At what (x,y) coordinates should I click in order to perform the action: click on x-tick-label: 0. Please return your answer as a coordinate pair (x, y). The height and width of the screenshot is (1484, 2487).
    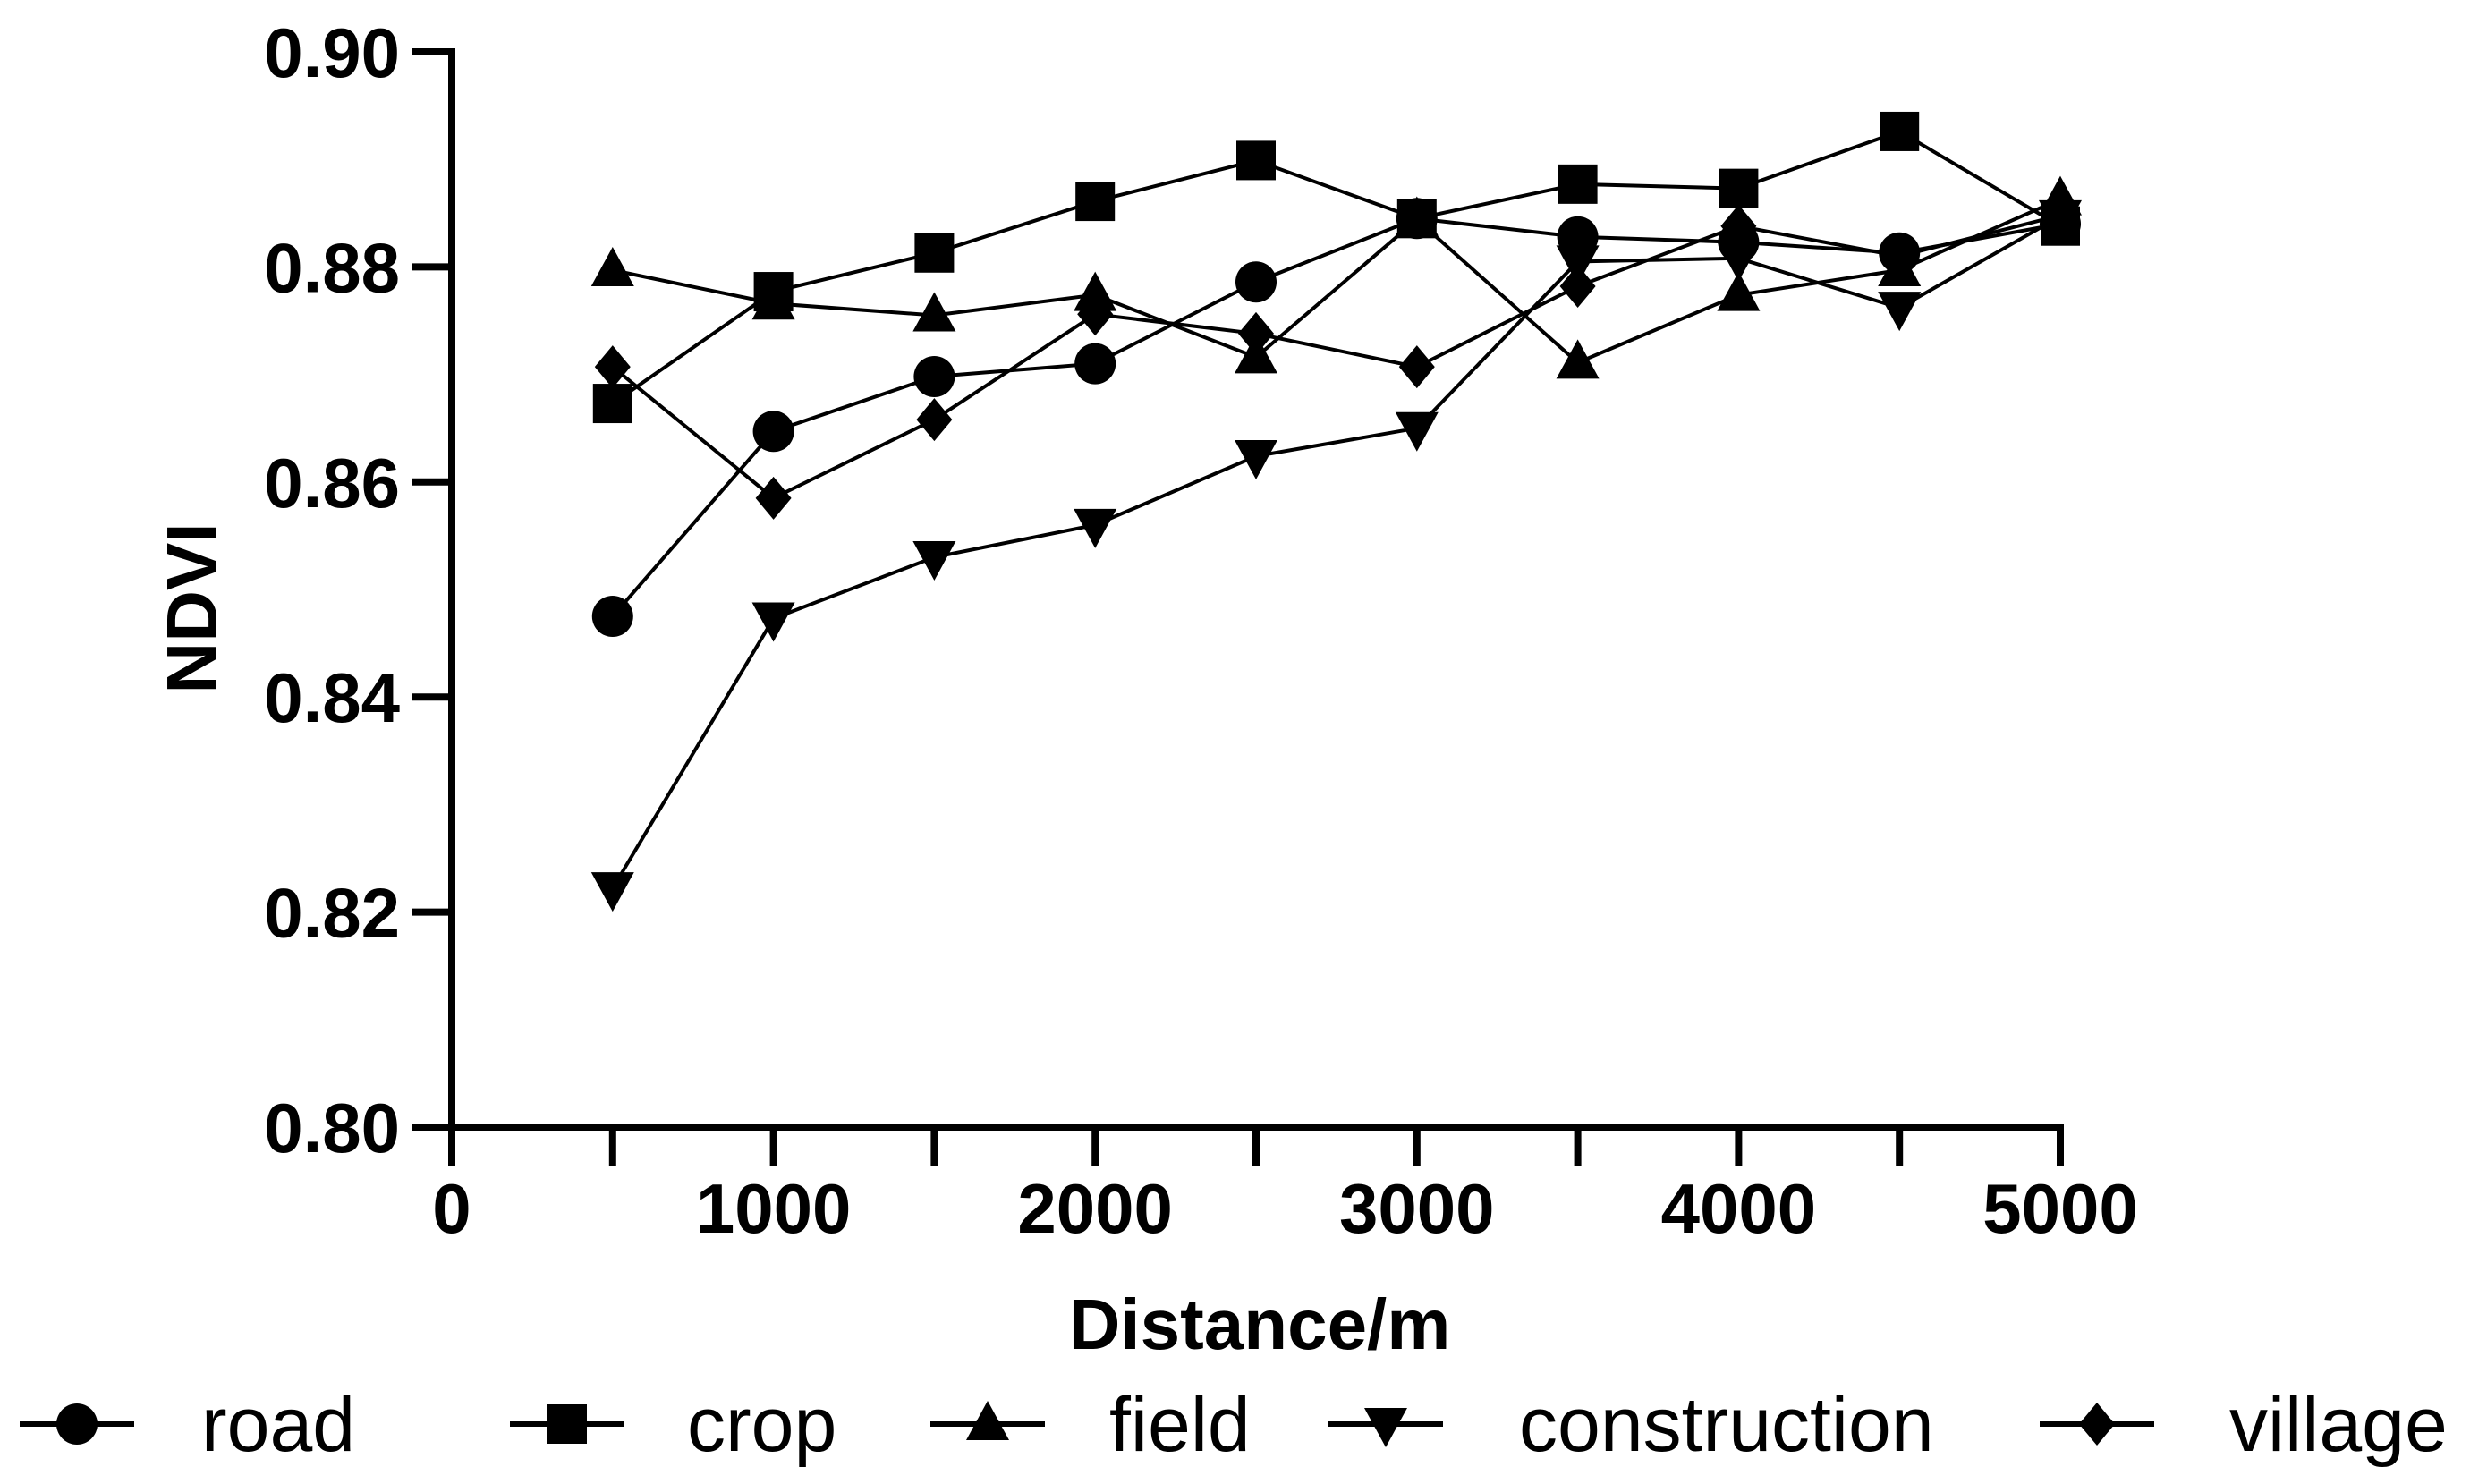
    Looking at the image, I should click on (451, 1208).